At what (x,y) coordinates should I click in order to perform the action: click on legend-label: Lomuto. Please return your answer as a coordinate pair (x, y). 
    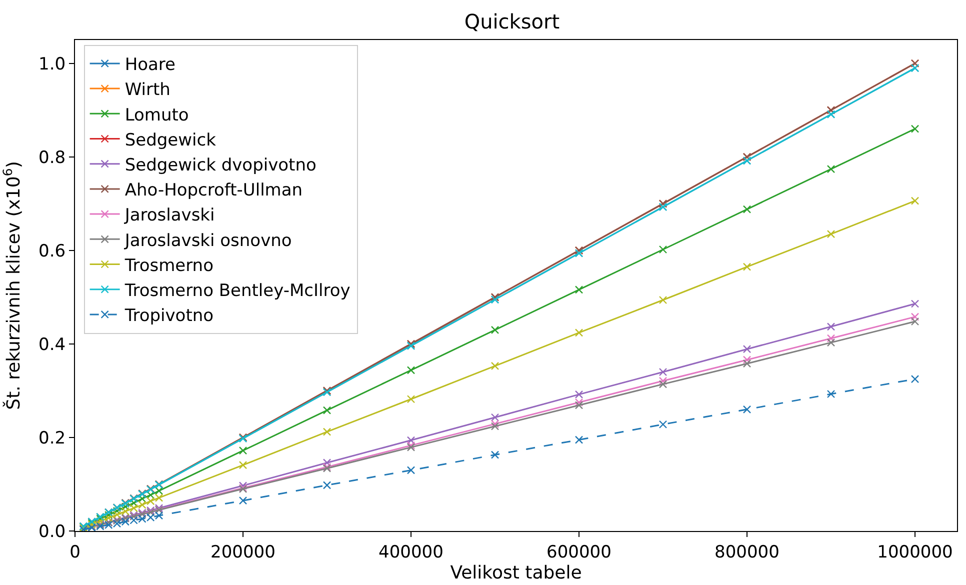
    Looking at the image, I should click on (156, 115).